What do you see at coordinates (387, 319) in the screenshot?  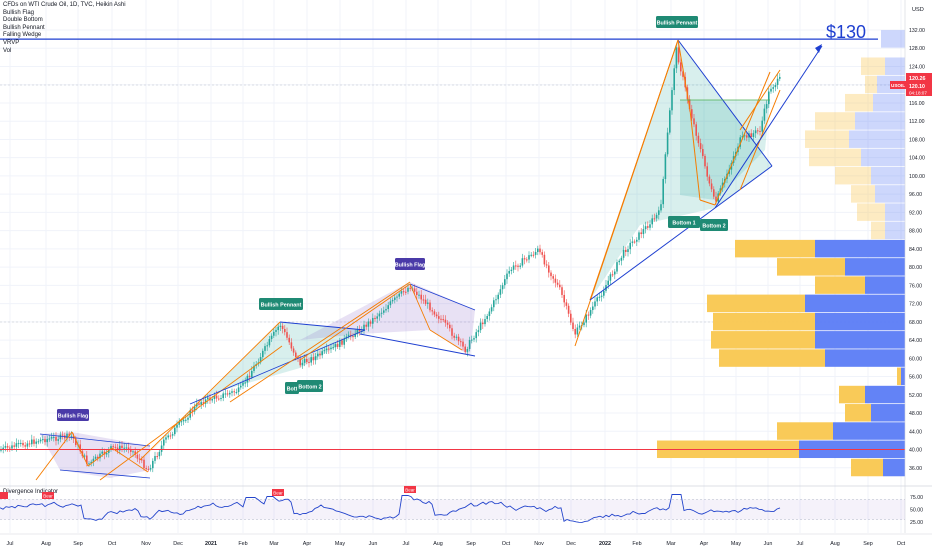 I see `flag-2-area` at bounding box center [387, 319].